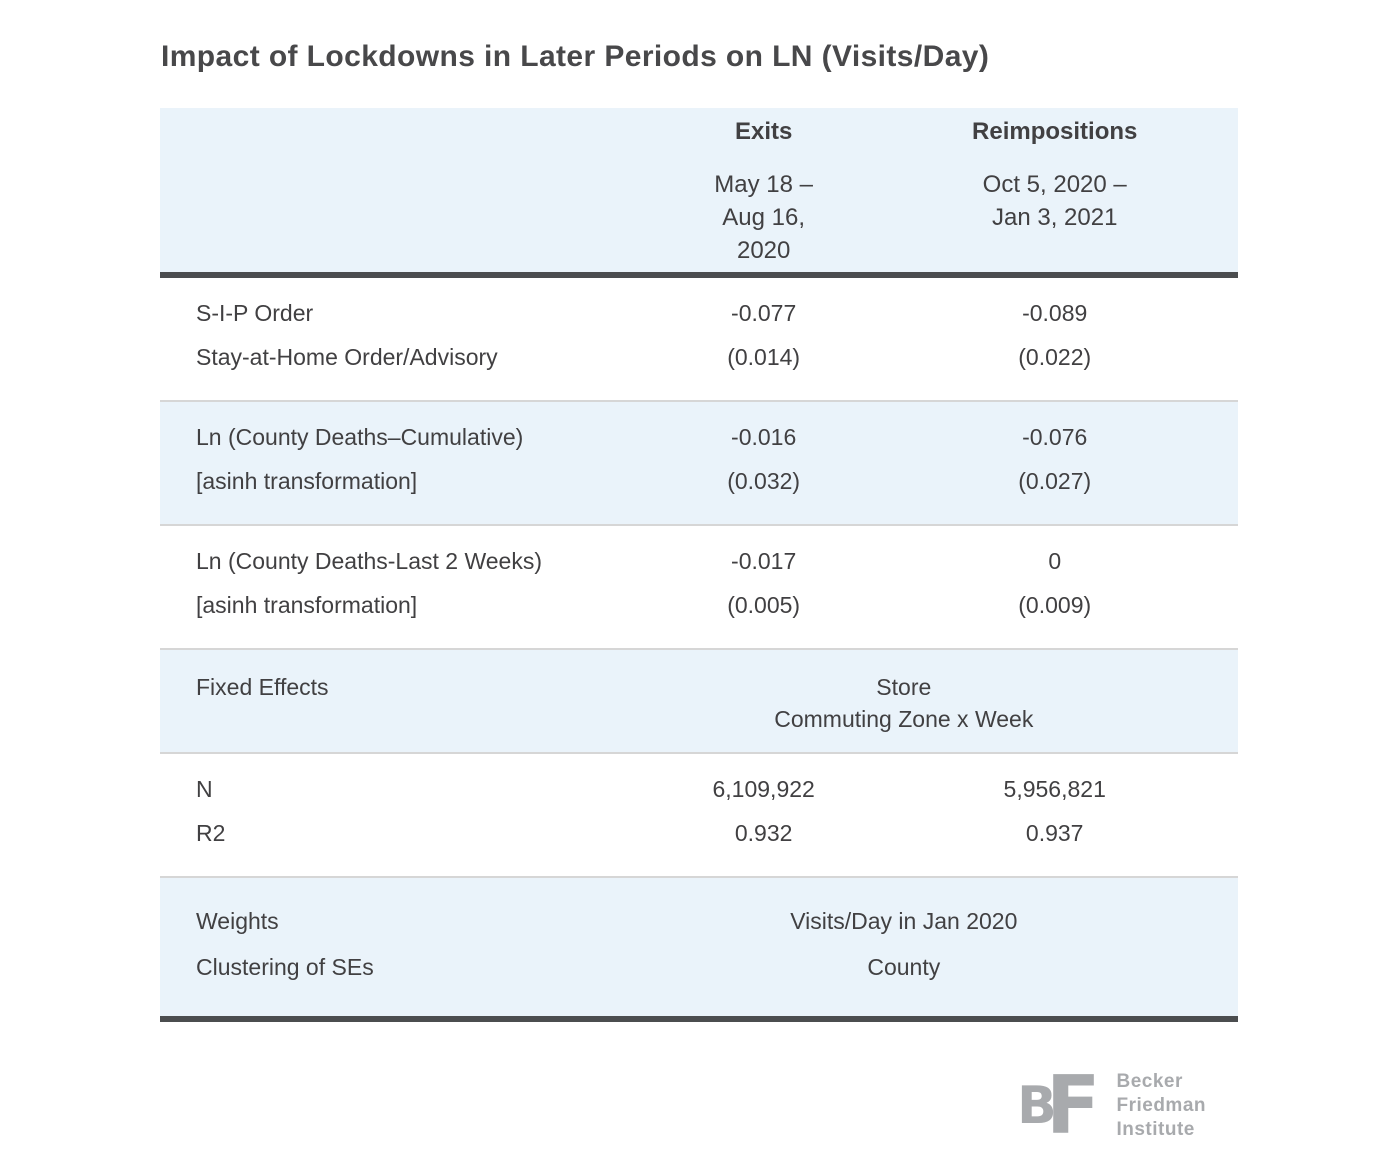  What do you see at coordinates (699, 814) in the screenshot?
I see `row-n-r2: N 6,109,922 5,956,821 R2 0.932 0.937` at bounding box center [699, 814].